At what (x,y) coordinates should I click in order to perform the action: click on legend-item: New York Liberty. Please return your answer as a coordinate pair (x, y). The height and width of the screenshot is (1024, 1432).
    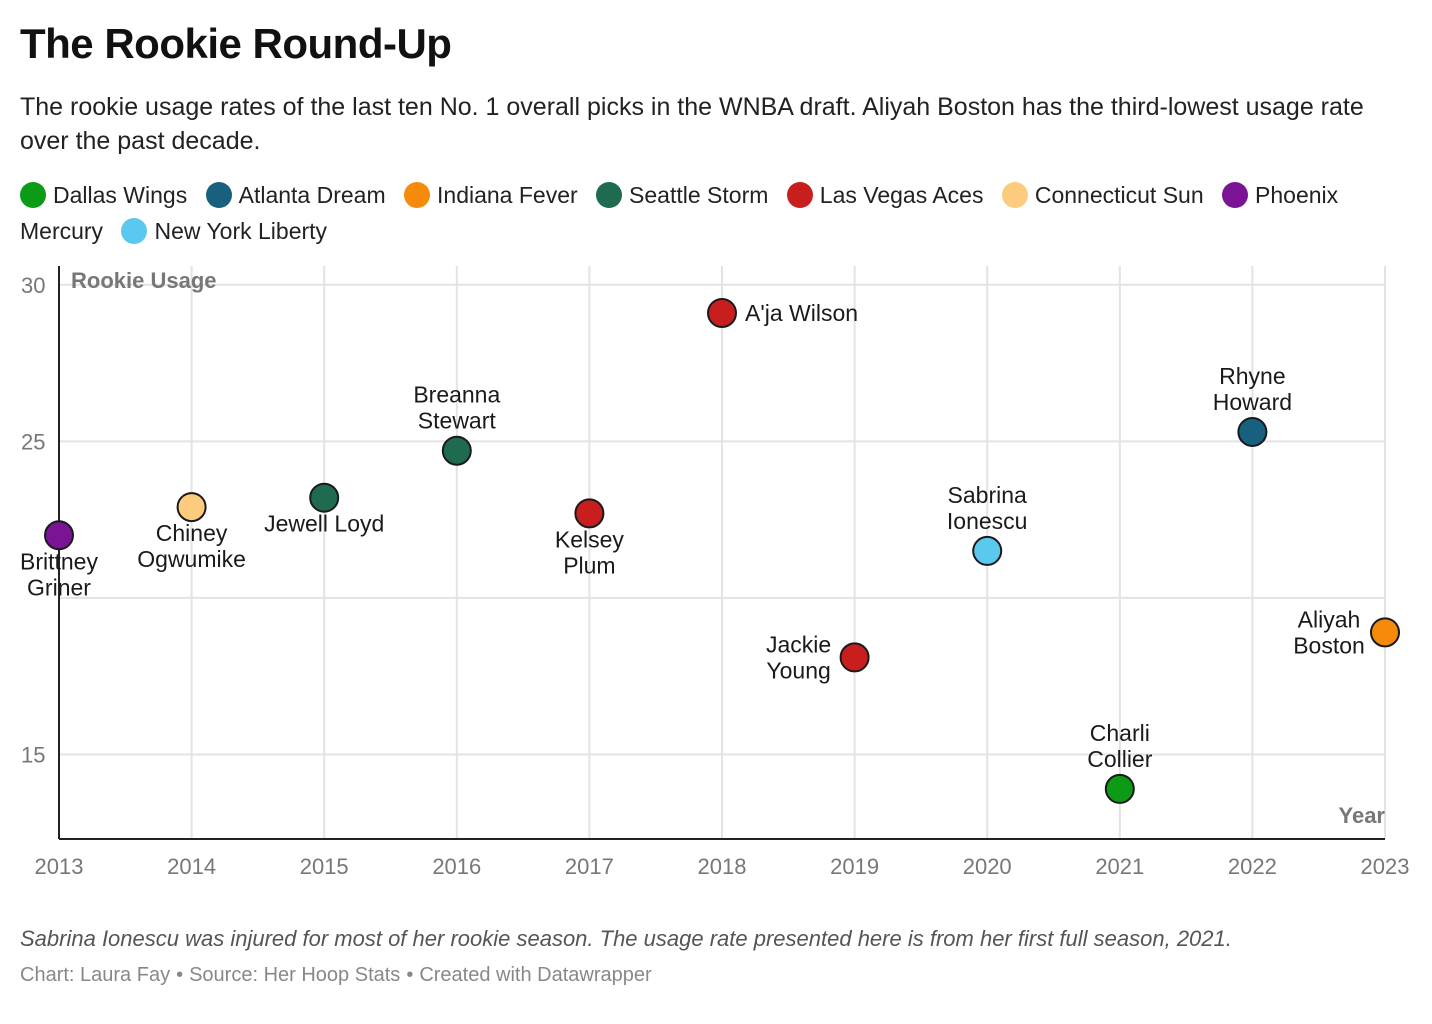
    Looking at the image, I should click on (224, 231).